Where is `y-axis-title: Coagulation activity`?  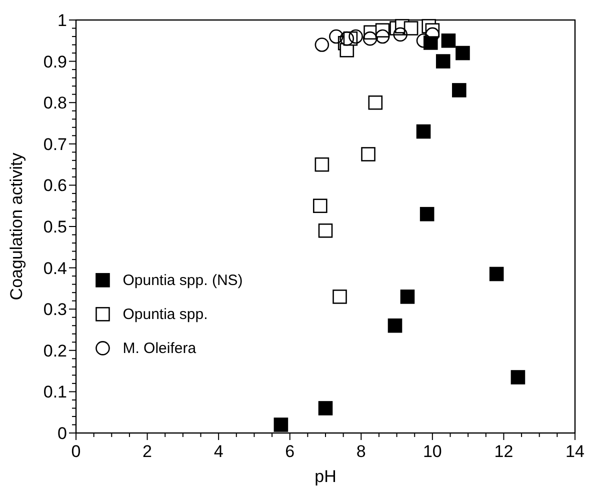 y-axis-title: Coagulation activity is located at coordinates (16, 226).